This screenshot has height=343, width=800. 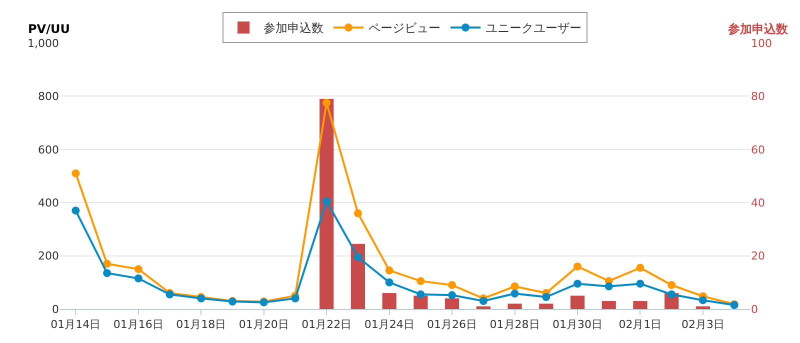 What do you see at coordinates (577, 325) in the screenshot?
I see `x-tick-label: 01月30日` at bounding box center [577, 325].